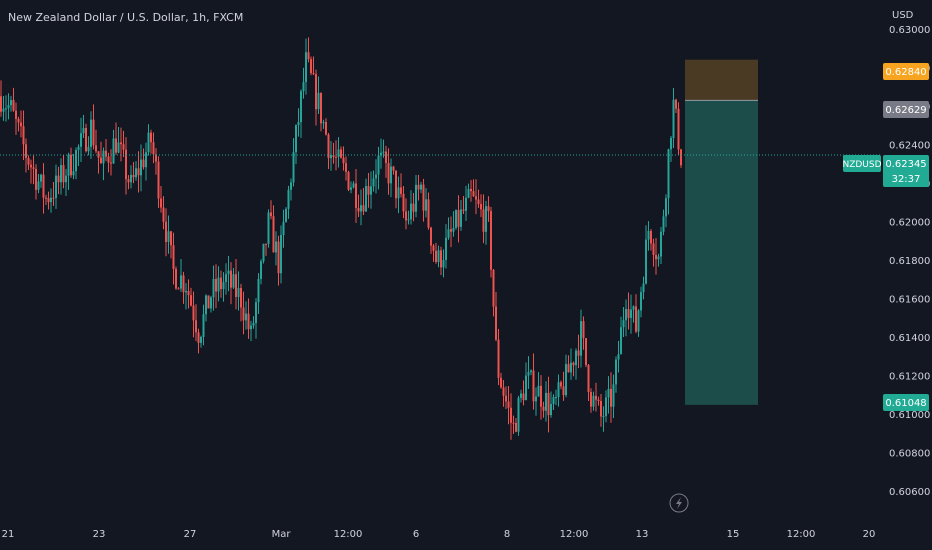  Describe the element at coordinates (733, 534) in the screenshot. I see `x-tick-label: 15` at that location.